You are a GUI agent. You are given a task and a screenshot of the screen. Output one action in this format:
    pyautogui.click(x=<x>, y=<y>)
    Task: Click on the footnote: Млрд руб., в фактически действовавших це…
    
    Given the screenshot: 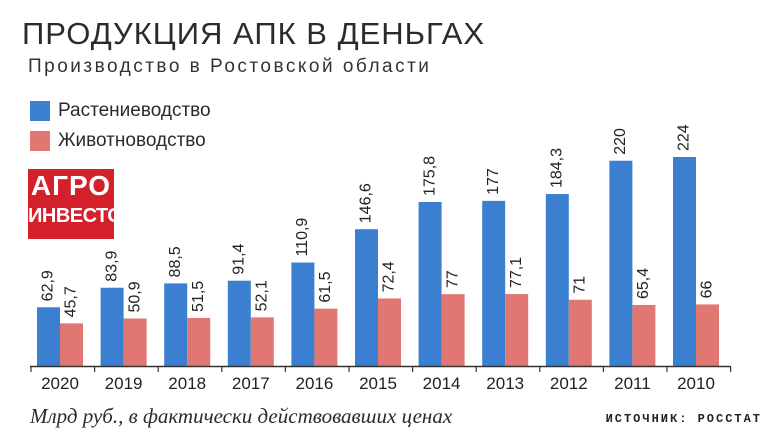 What is the action you would take?
    pyautogui.click(x=241, y=416)
    